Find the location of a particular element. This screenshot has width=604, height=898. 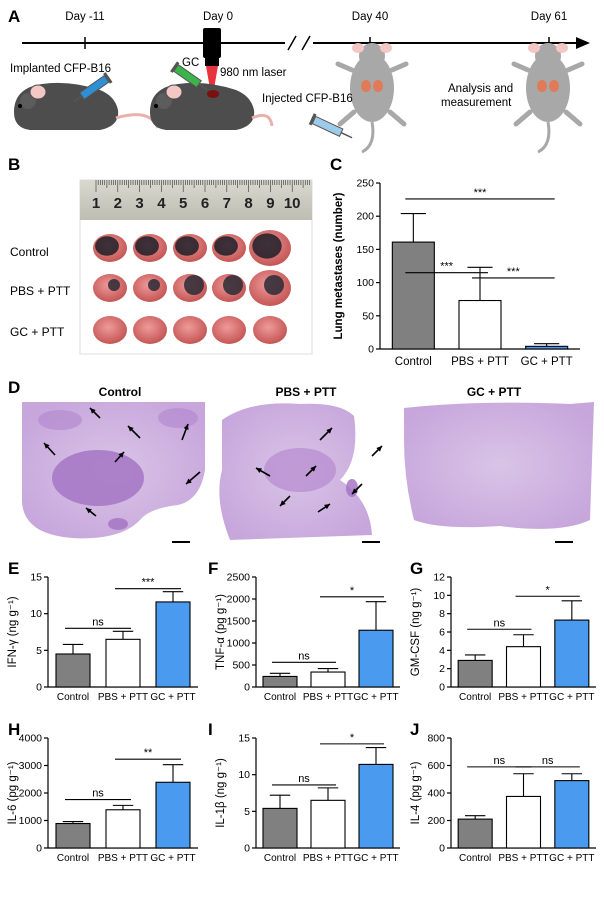

ruler-number: 10 is located at coordinates (292, 203).